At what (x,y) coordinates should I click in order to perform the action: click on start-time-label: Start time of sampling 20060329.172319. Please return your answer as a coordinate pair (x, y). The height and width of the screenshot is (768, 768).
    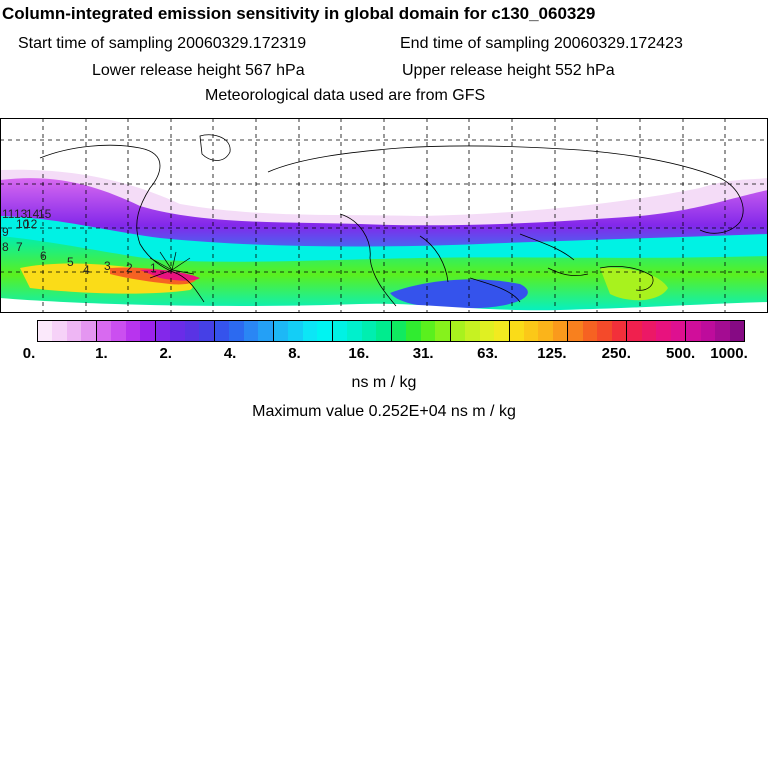
    Looking at the image, I should click on (162, 43).